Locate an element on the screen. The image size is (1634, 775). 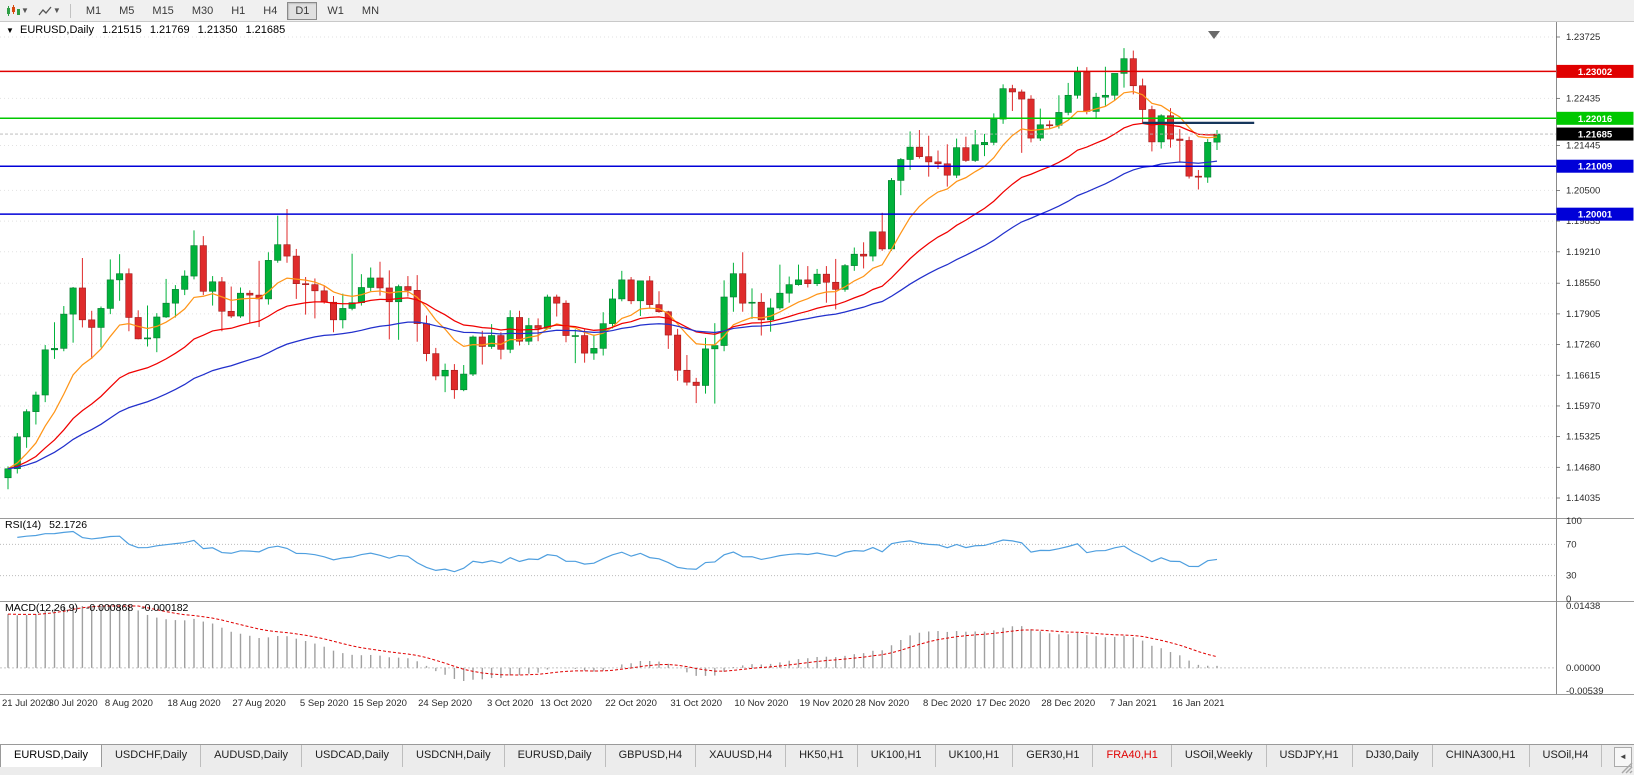
svg-text: 1.21009 is located at coordinates (1595, 167).